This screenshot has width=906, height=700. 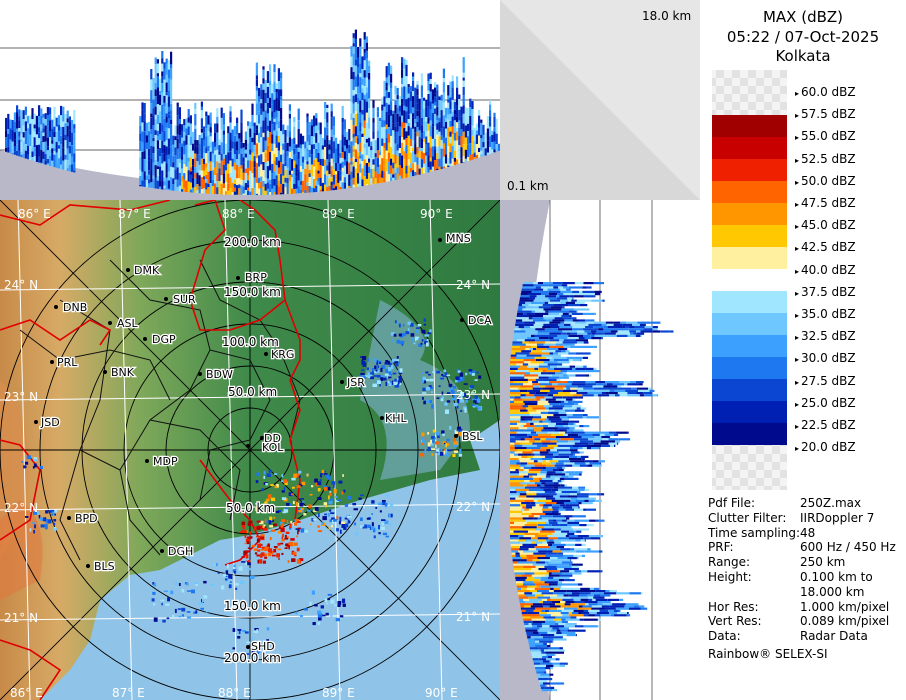 I want to click on legend-swatch, so click(x=749, y=214).